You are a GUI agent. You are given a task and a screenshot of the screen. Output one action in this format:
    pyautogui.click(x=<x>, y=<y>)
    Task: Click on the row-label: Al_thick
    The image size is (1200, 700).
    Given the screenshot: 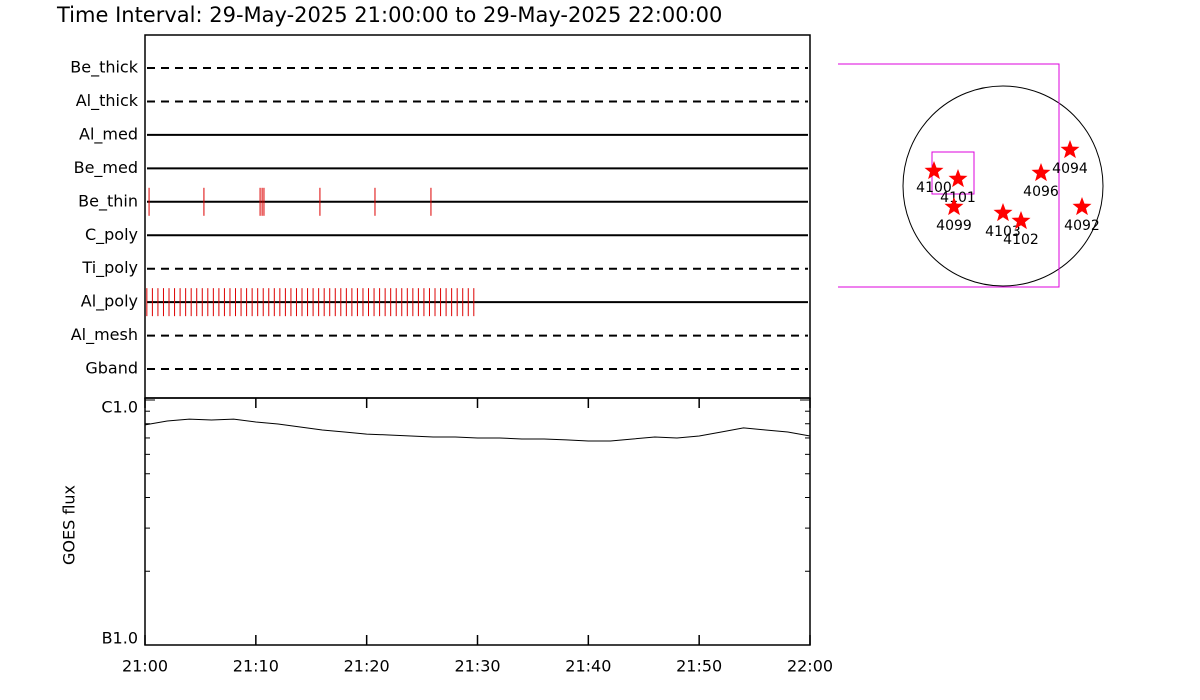 What is the action you would take?
    pyautogui.click(x=107, y=101)
    